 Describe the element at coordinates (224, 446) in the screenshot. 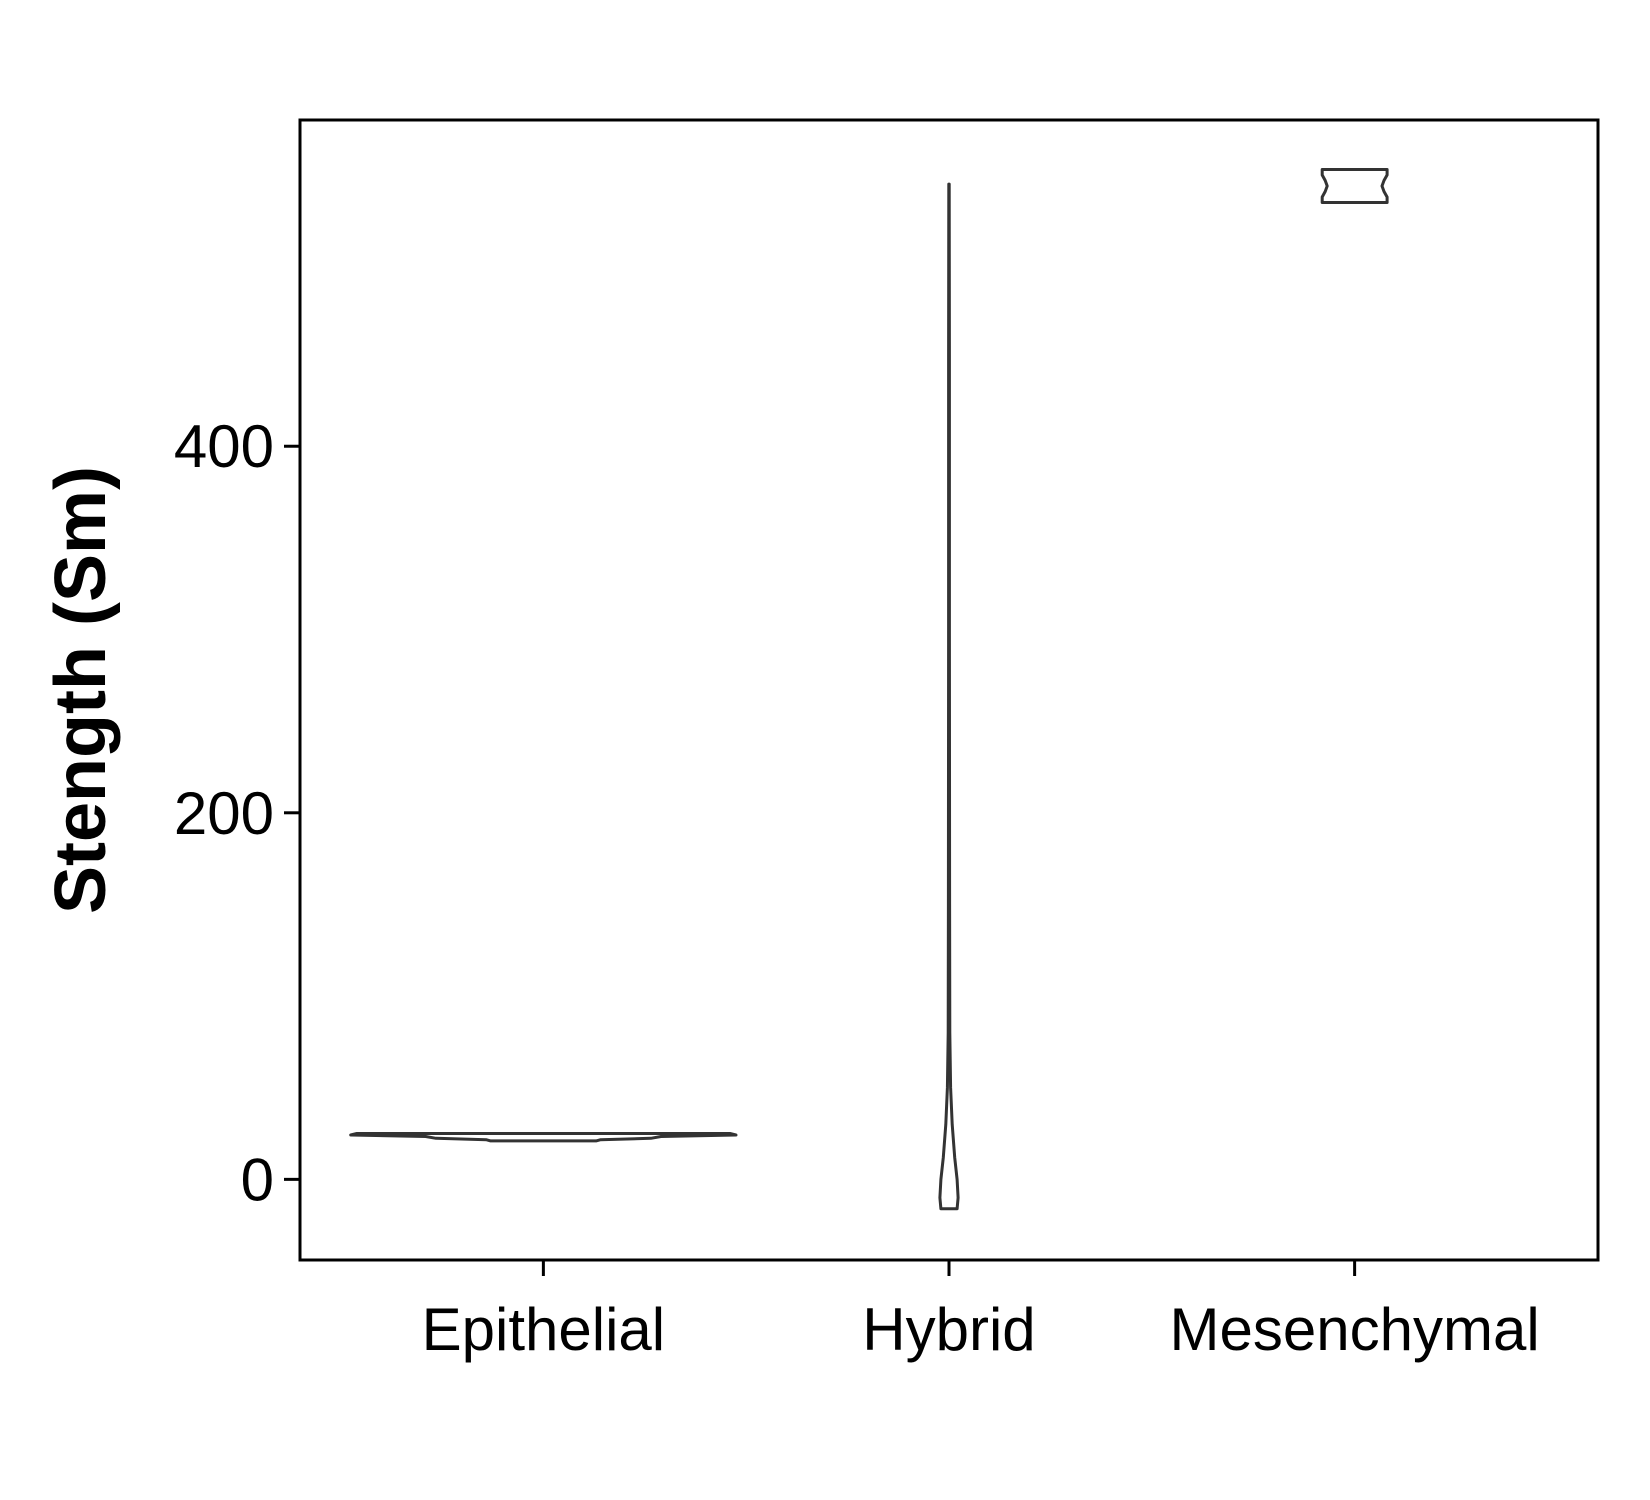

I see `y-tick-label-400: 400` at that location.